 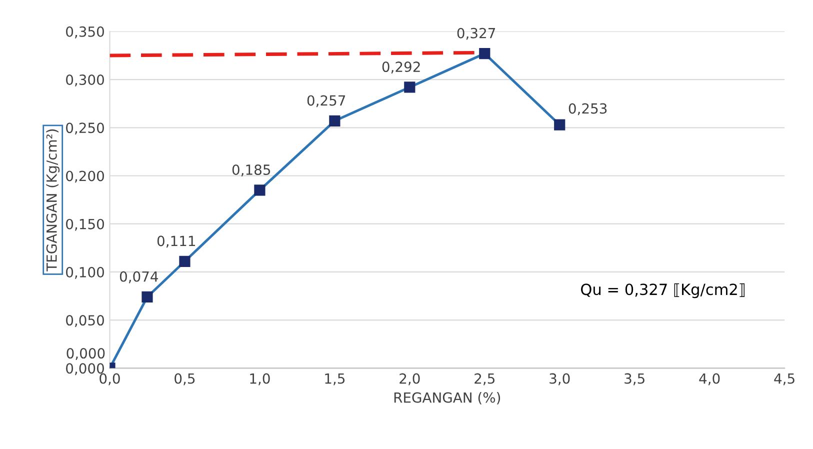 I want to click on y-tick-label: 0,350, so click(x=85, y=32).